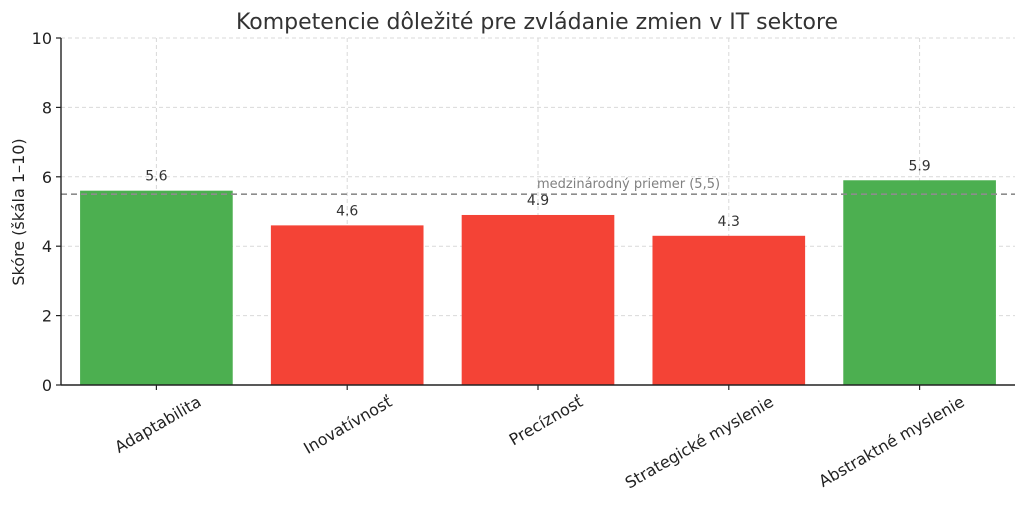  What do you see at coordinates (546, 420) in the screenshot?
I see `x-tick-label: Precíznosť` at bounding box center [546, 420].